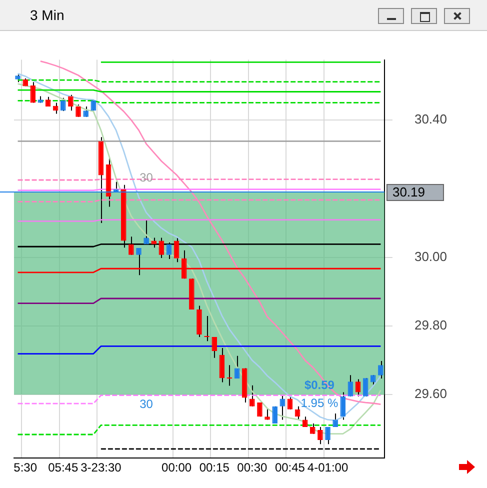  I want to click on y-tick-label: 29.60, so click(431, 394).